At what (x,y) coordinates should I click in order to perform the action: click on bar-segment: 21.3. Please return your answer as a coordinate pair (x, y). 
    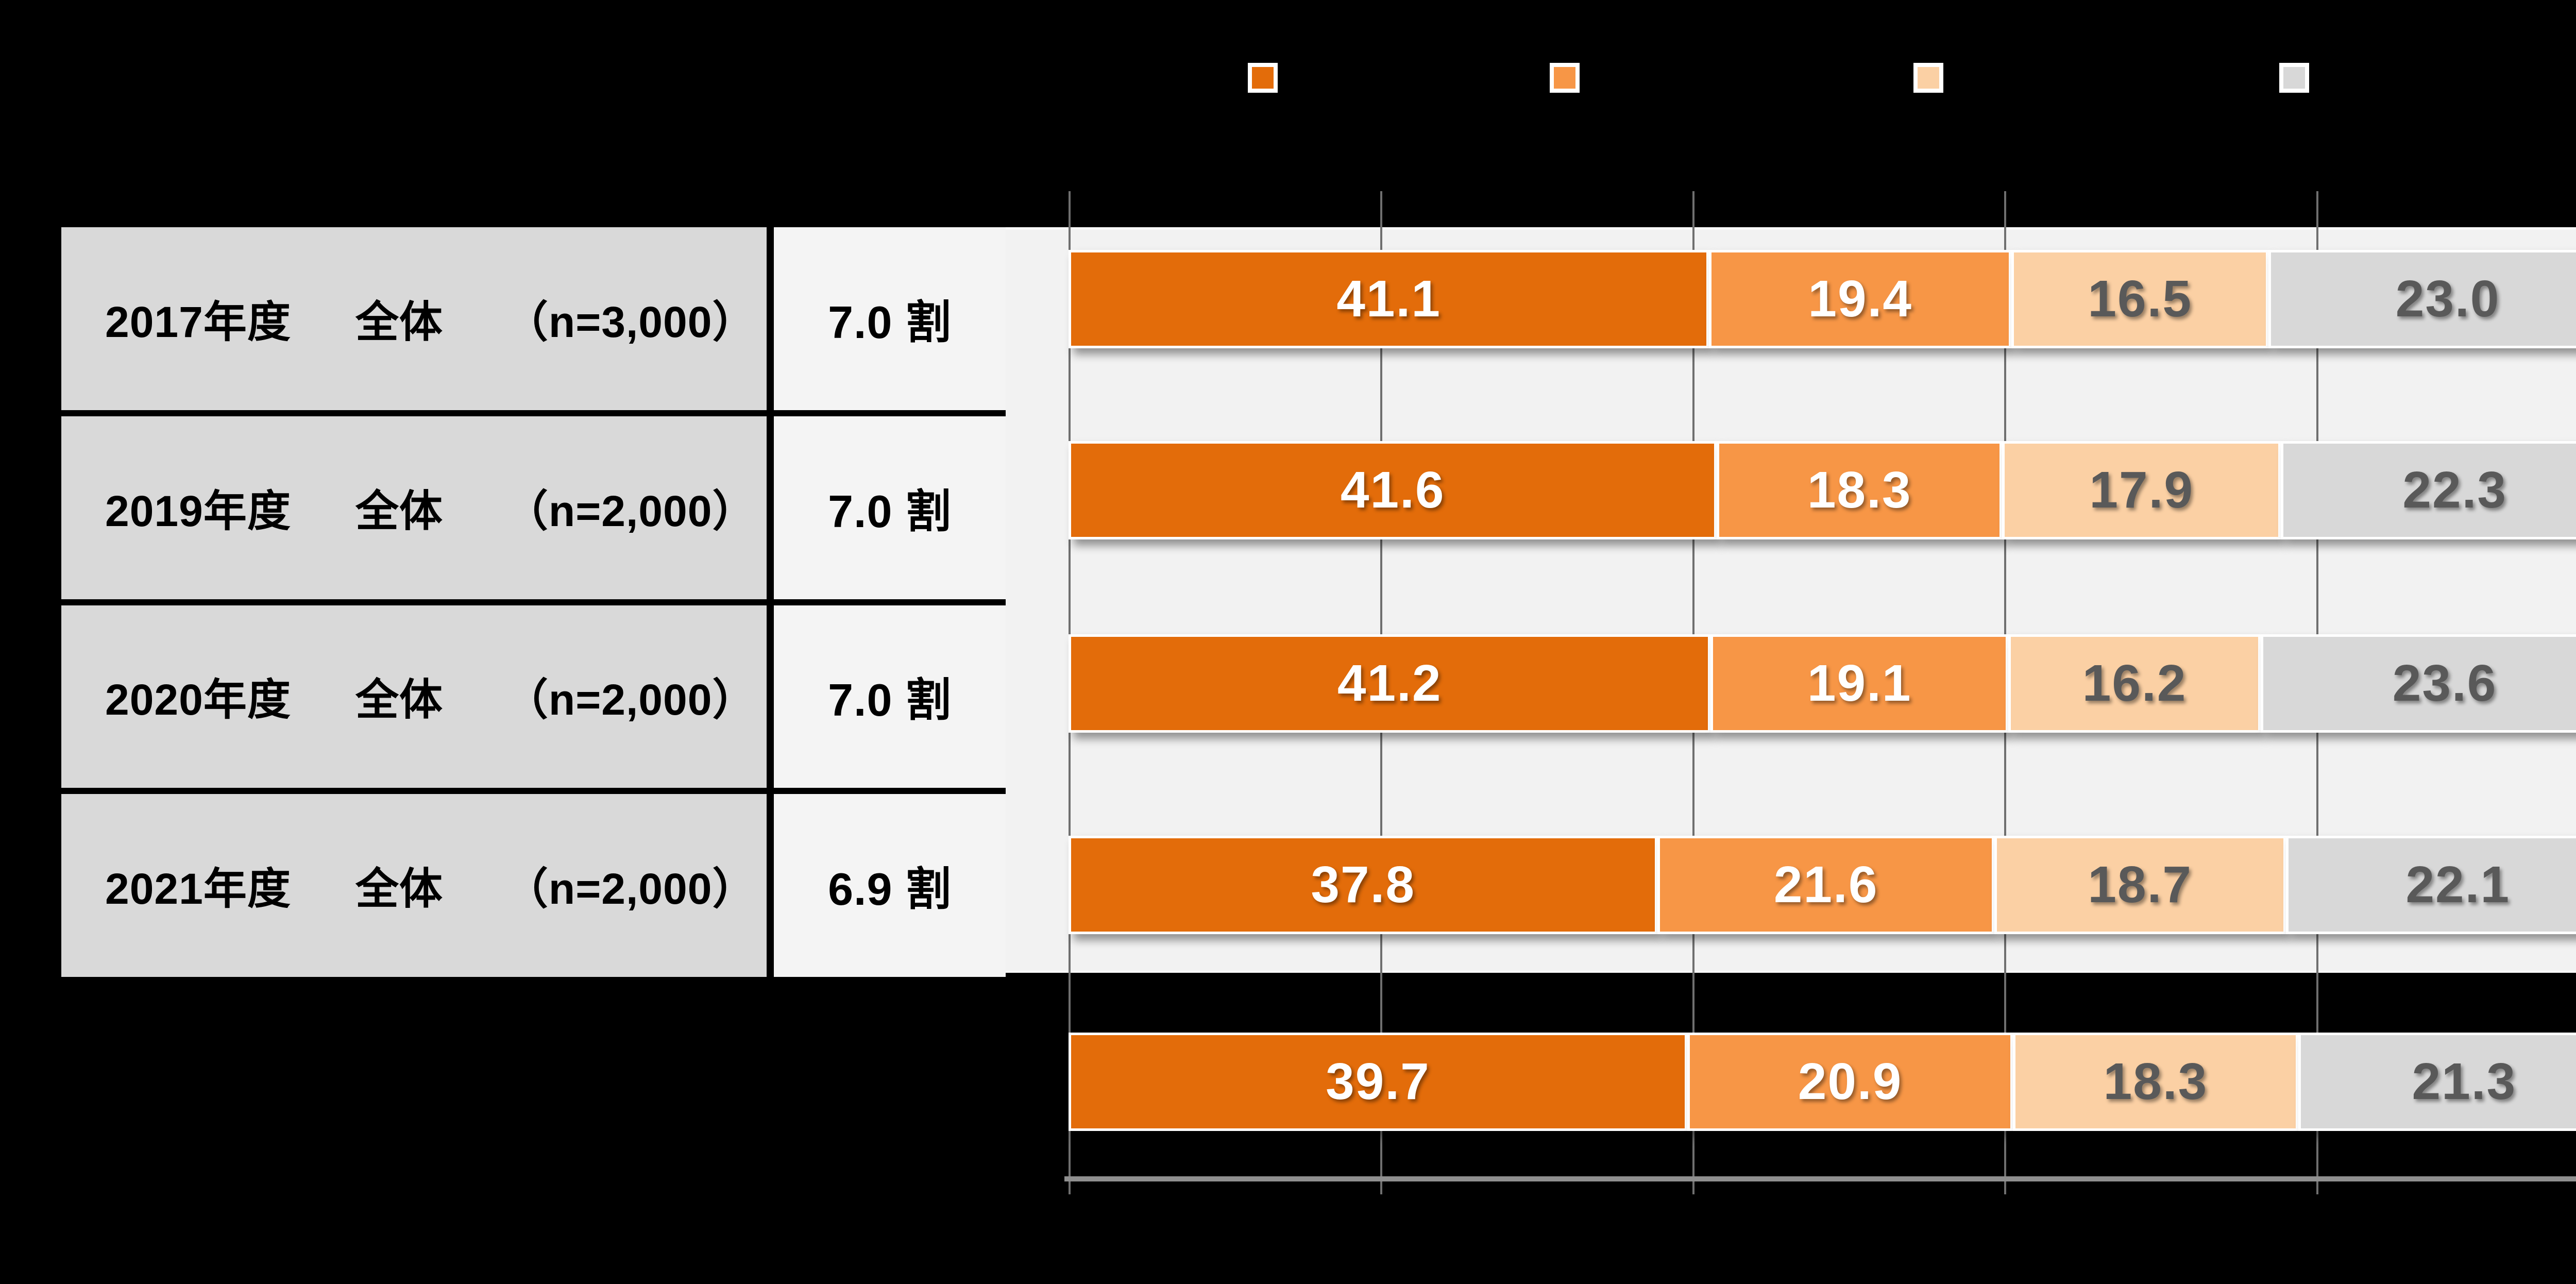
    Looking at the image, I should click on (2437, 1082).